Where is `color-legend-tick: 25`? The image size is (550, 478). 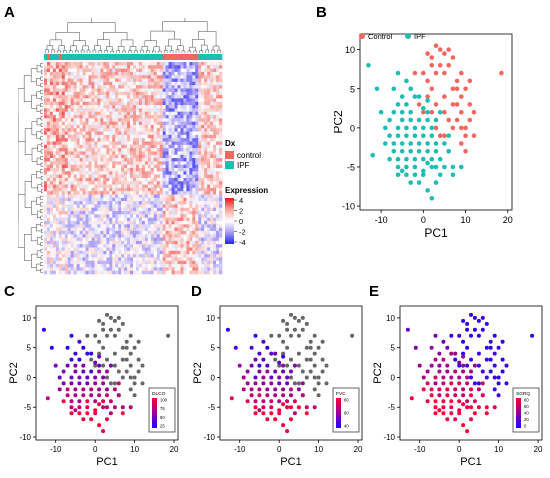 color-legend-tick: 25 is located at coordinates (162, 426).